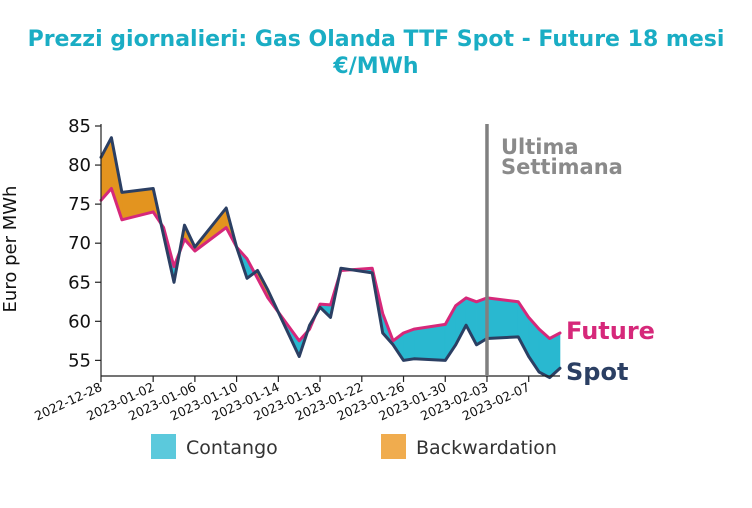 The width and height of the screenshot is (752, 508). I want to click on legend-swatch-backwardation, so click(393, 446).